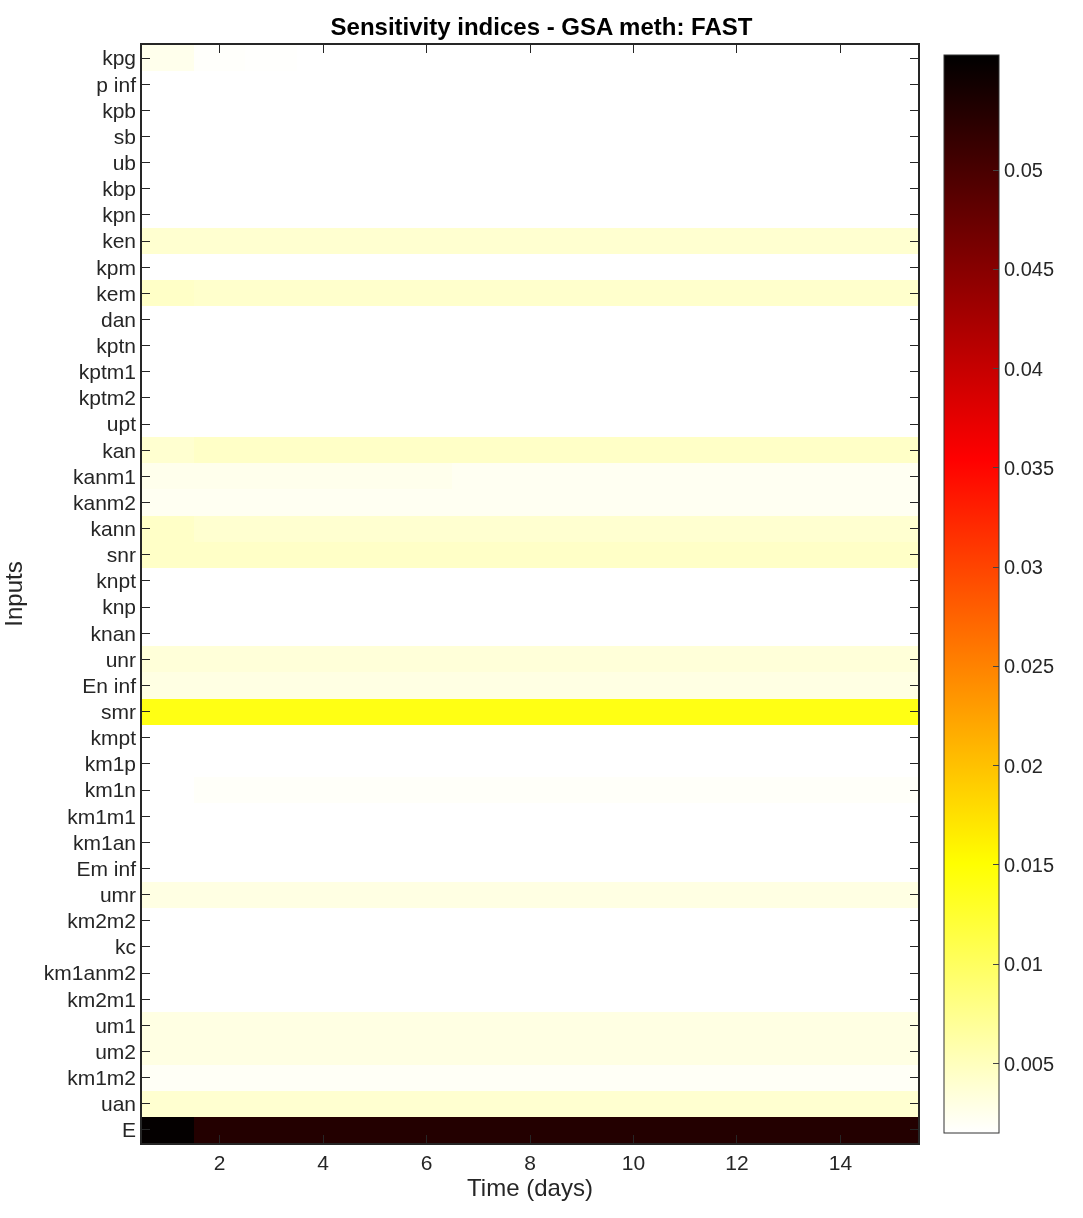 This screenshot has height=1218, width=1083. Describe the element at coordinates (102, 999) in the screenshot. I see `y-tick-label: km2m1` at that location.